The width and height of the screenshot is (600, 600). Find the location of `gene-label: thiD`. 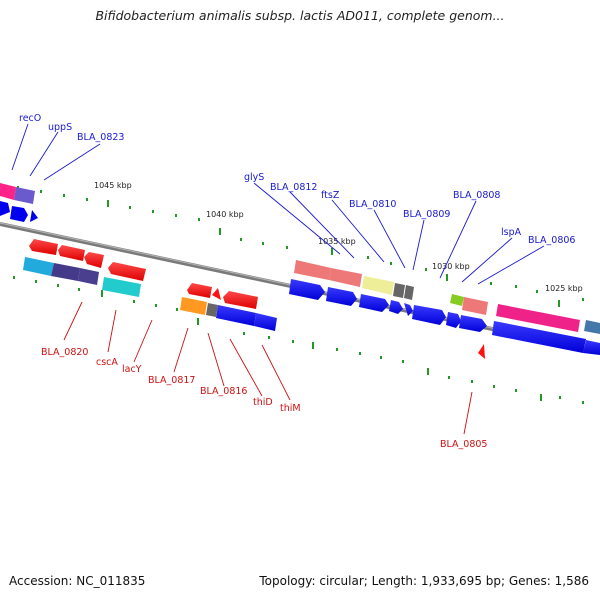

gene-label: thiD is located at coordinates (263, 402).